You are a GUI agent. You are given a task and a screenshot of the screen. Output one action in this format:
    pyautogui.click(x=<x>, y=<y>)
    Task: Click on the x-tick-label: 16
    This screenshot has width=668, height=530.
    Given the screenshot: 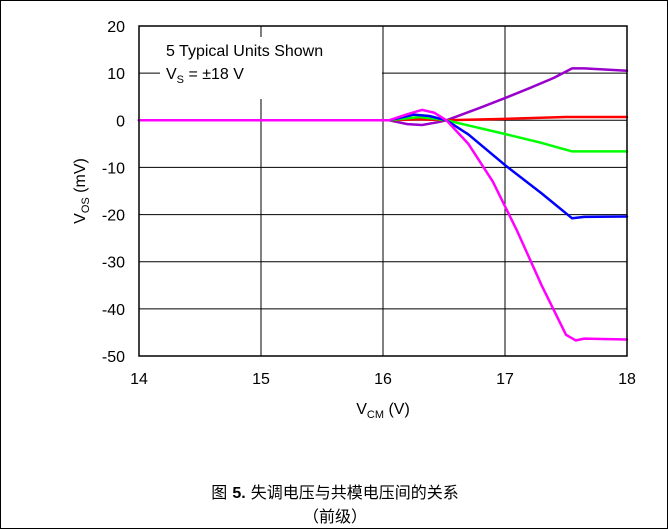 What is the action you would take?
    pyautogui.click(x=383, y=379)
    